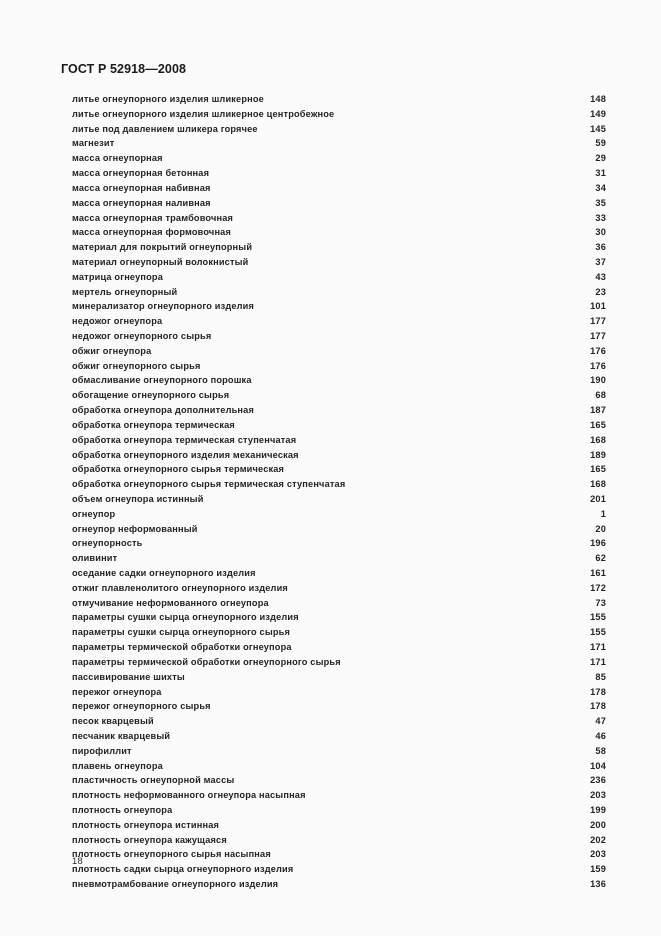 This screenshot has height=936, width=661. Describe the element at coordinates (136, 365) in the screenshot. I see `index-entry-term: обжиг огнеупорного сырья` at that location.